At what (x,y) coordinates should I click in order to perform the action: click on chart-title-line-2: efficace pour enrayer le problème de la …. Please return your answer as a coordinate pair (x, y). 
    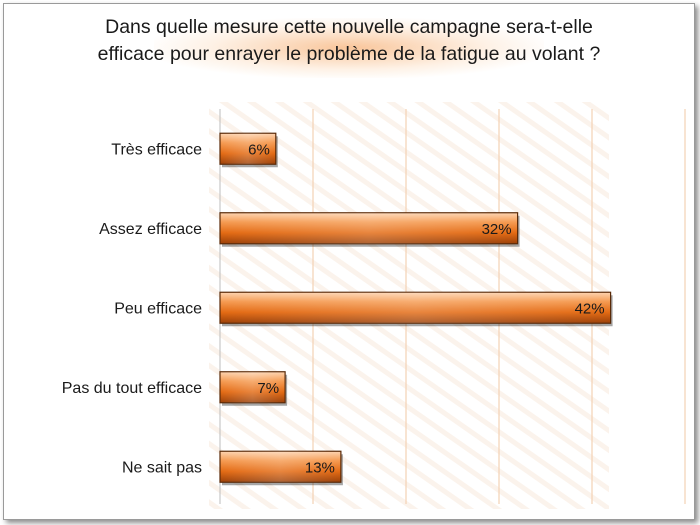
    Looking at the image, I should click on (349, 54).